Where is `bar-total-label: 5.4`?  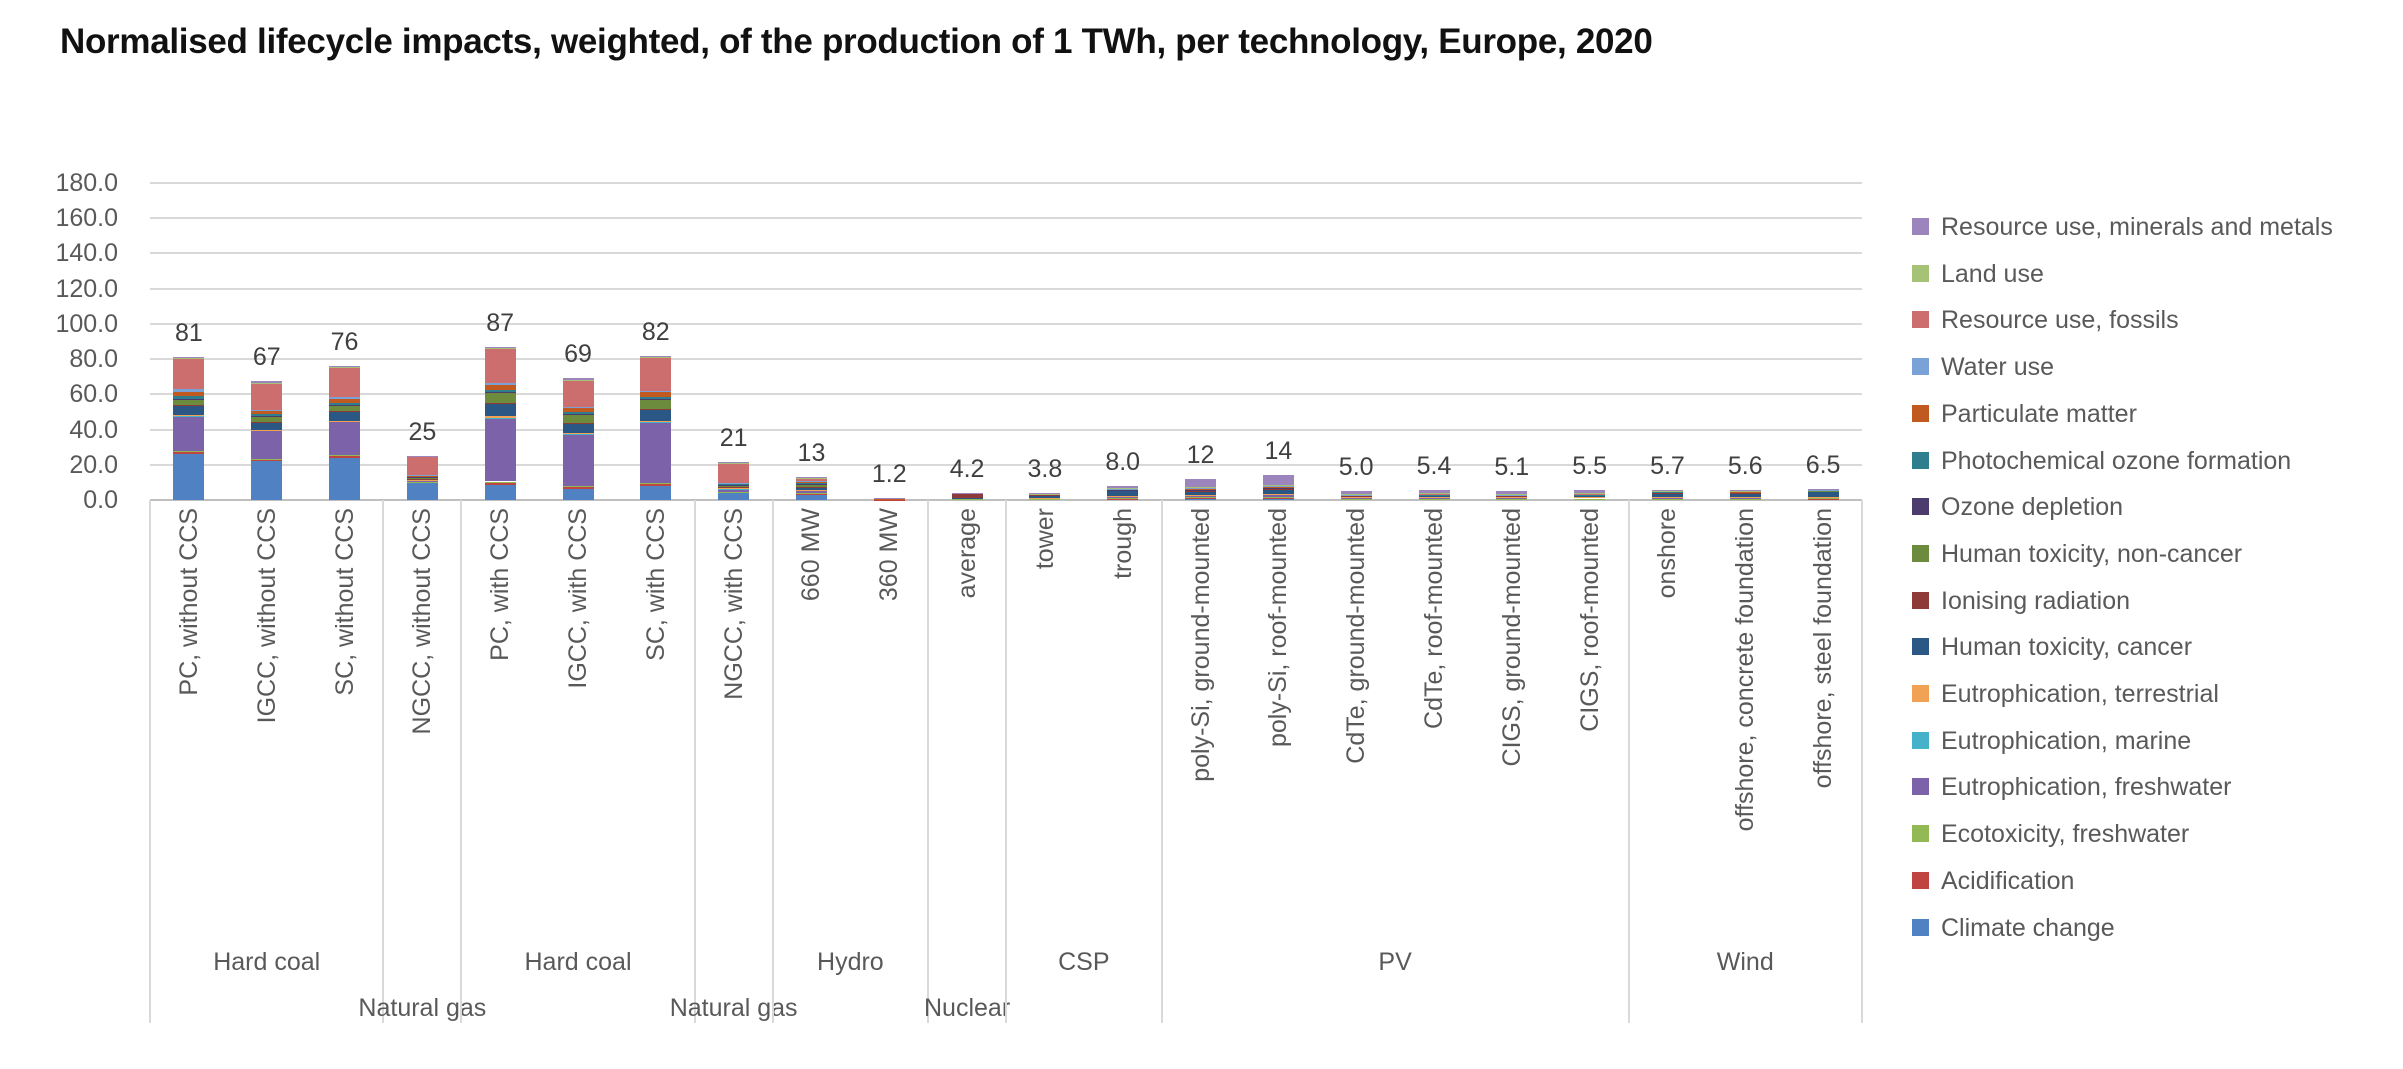 bar-total-label: 5.4 is located at coordinates (1434, 466).